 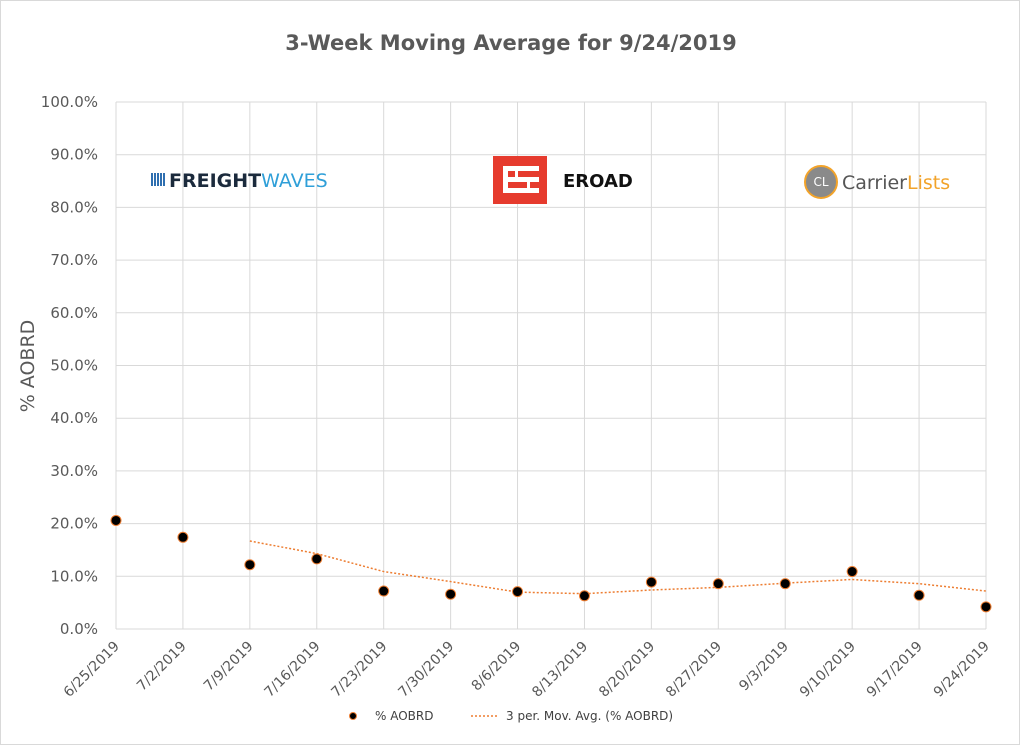 What do you see at coordinates (510, 43) in the screenshot?
I see `chart-title: 3-Week Moving Average for 9/24/2019` at bounding box center [510, 43].